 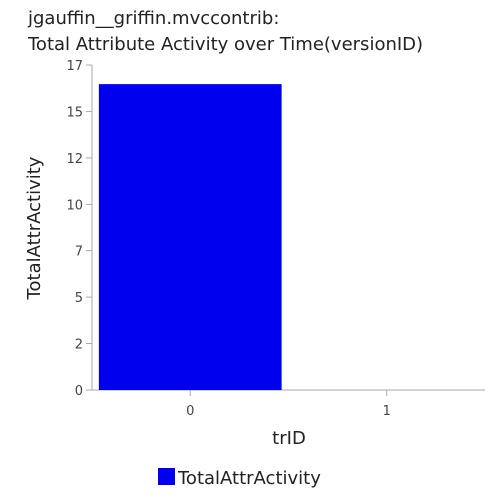 I want to click on legend-swatch, so click(x=166, y=476).